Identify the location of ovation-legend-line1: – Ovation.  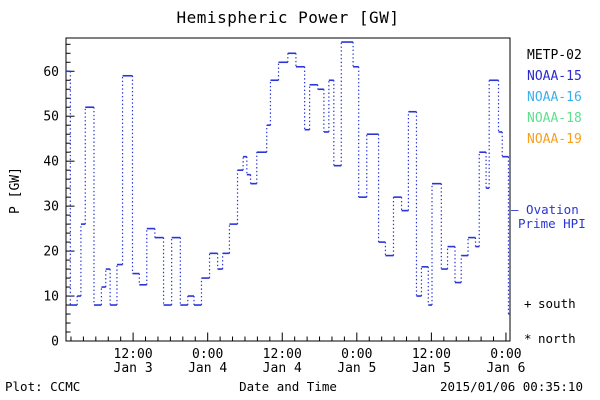
(545, 209).